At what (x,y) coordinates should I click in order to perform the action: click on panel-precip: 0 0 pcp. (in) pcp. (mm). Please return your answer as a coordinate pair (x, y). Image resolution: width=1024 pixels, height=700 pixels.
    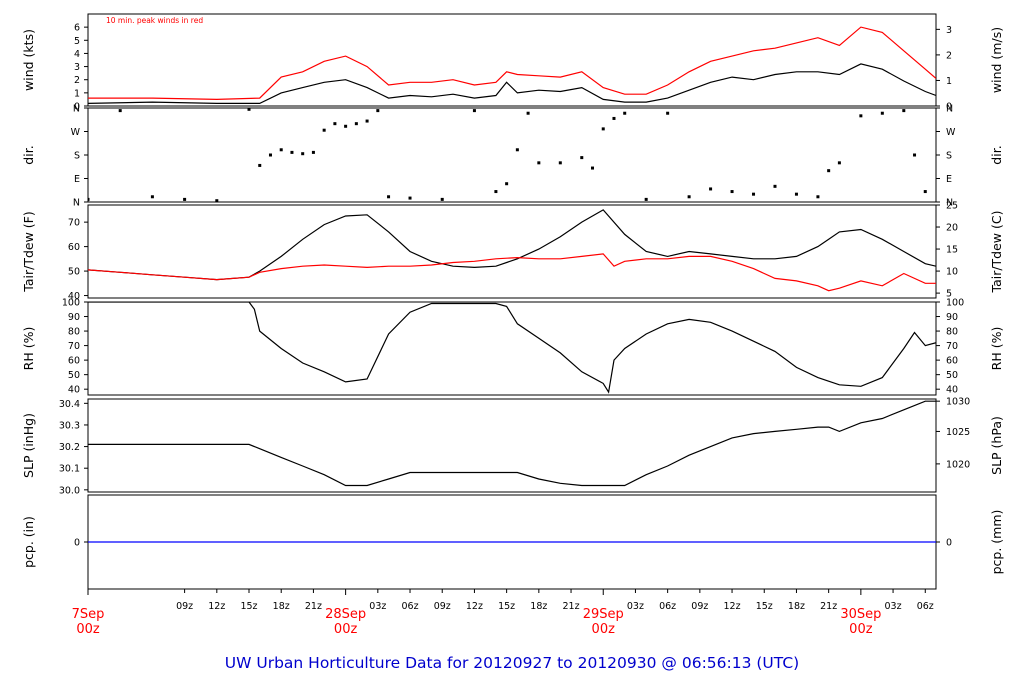
    Looking at the image, I should click on (512, 542).